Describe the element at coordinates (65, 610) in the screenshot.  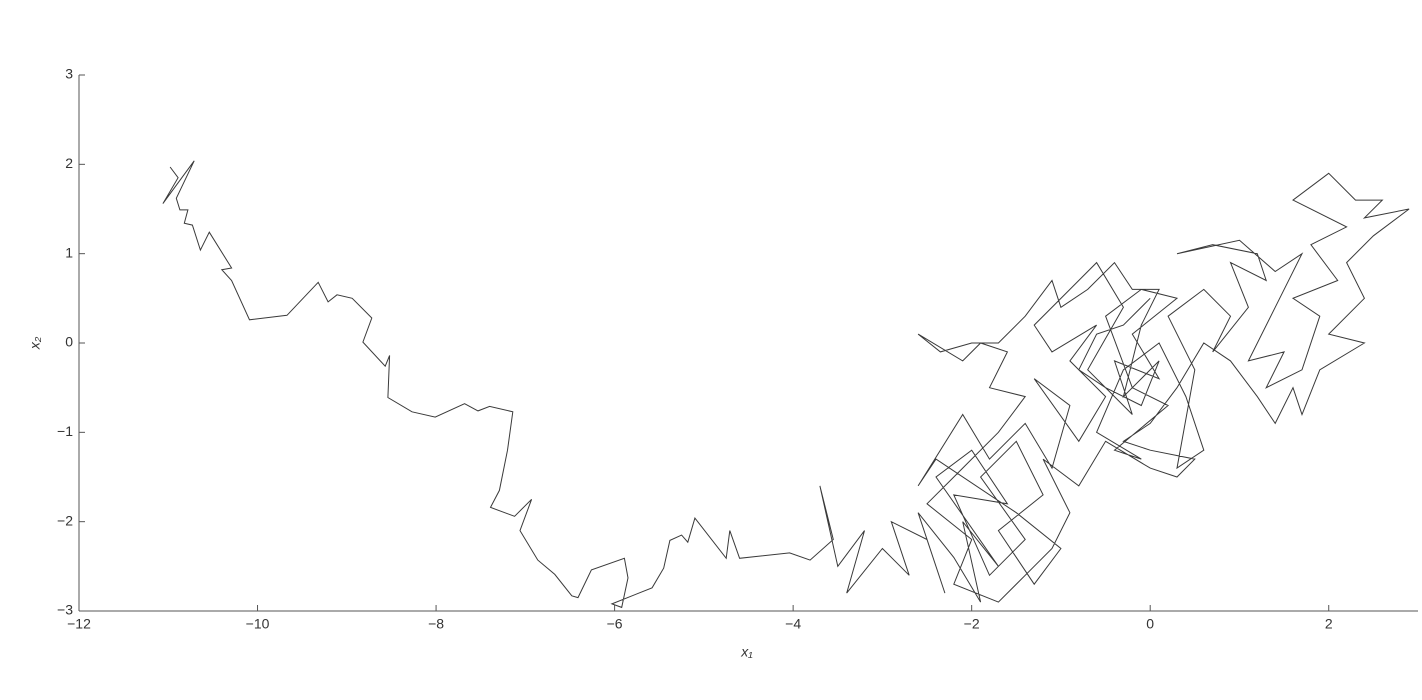
I see `y-tick-label: −3` at that location.